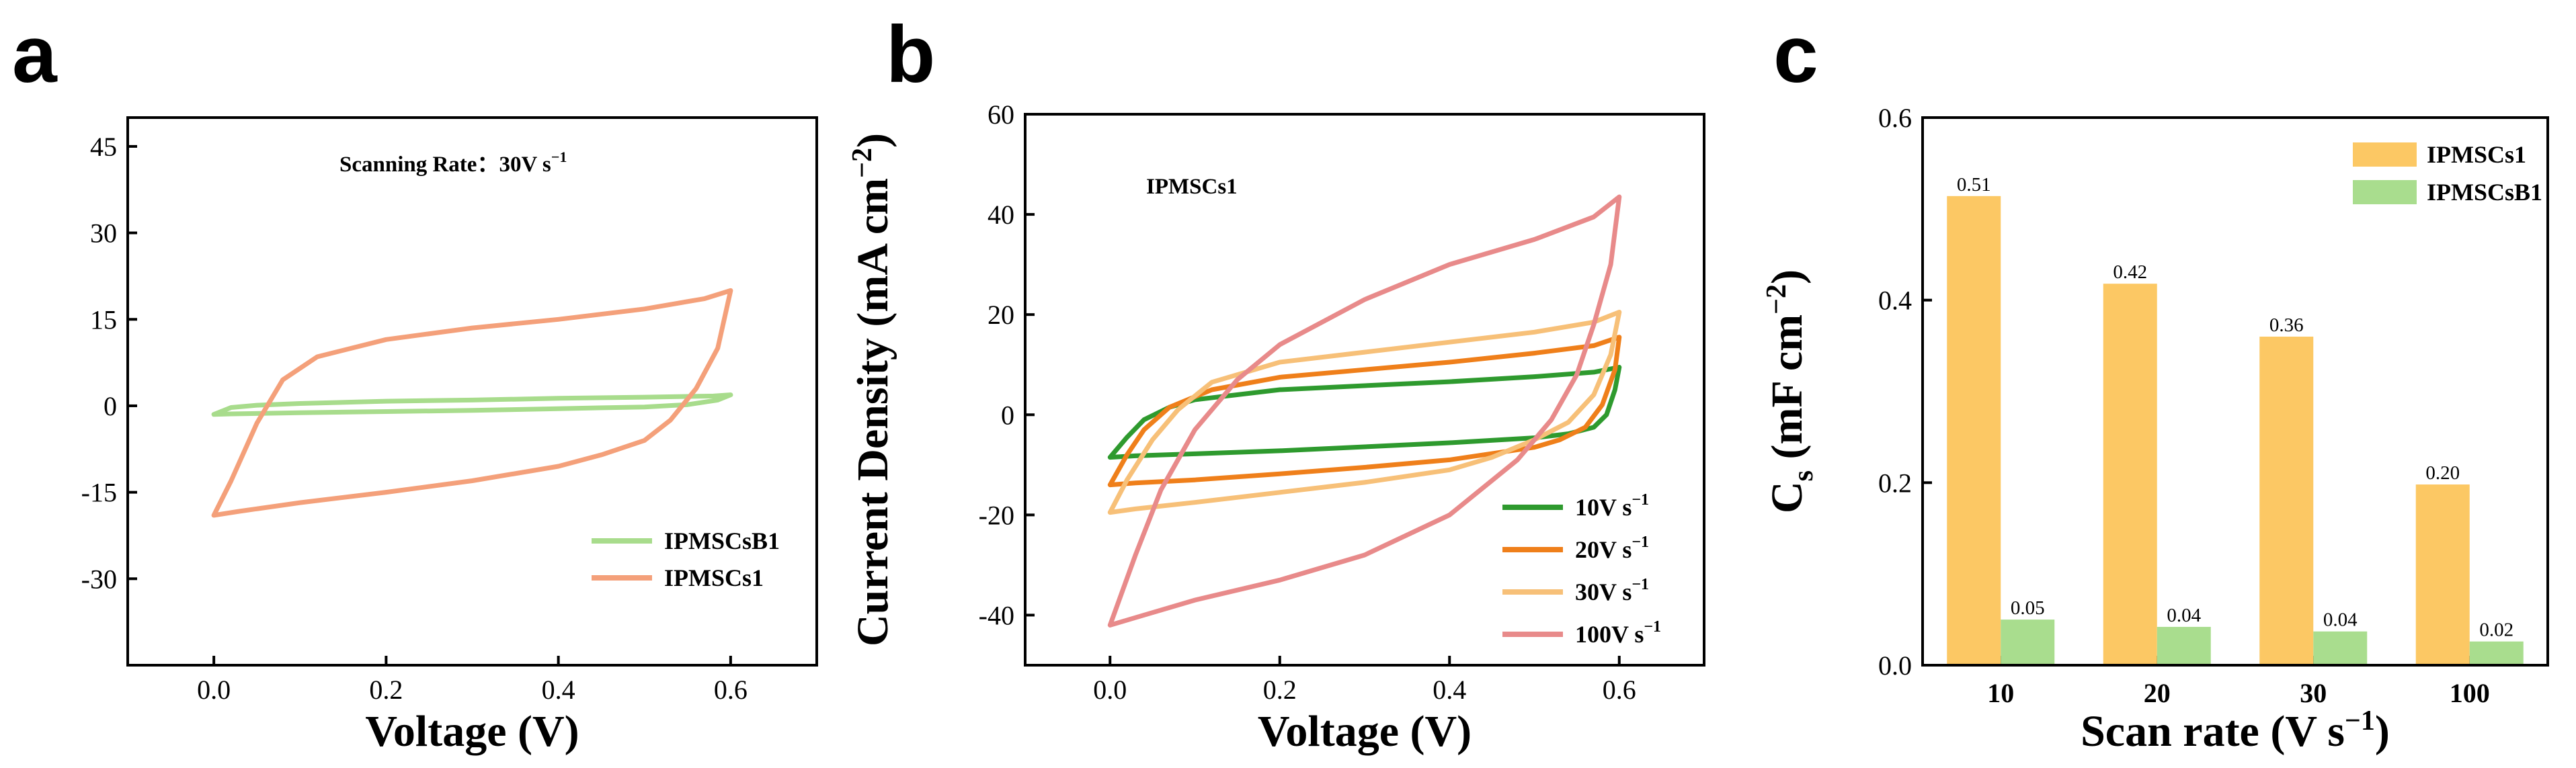 This screenshot has width=2576, height=768. What do you see at coordinates (2235, 731) in the screenshot?
I see `panel-c-x-axis-title: Scan rate (V s−1)` at bounding box center [2235, 731].